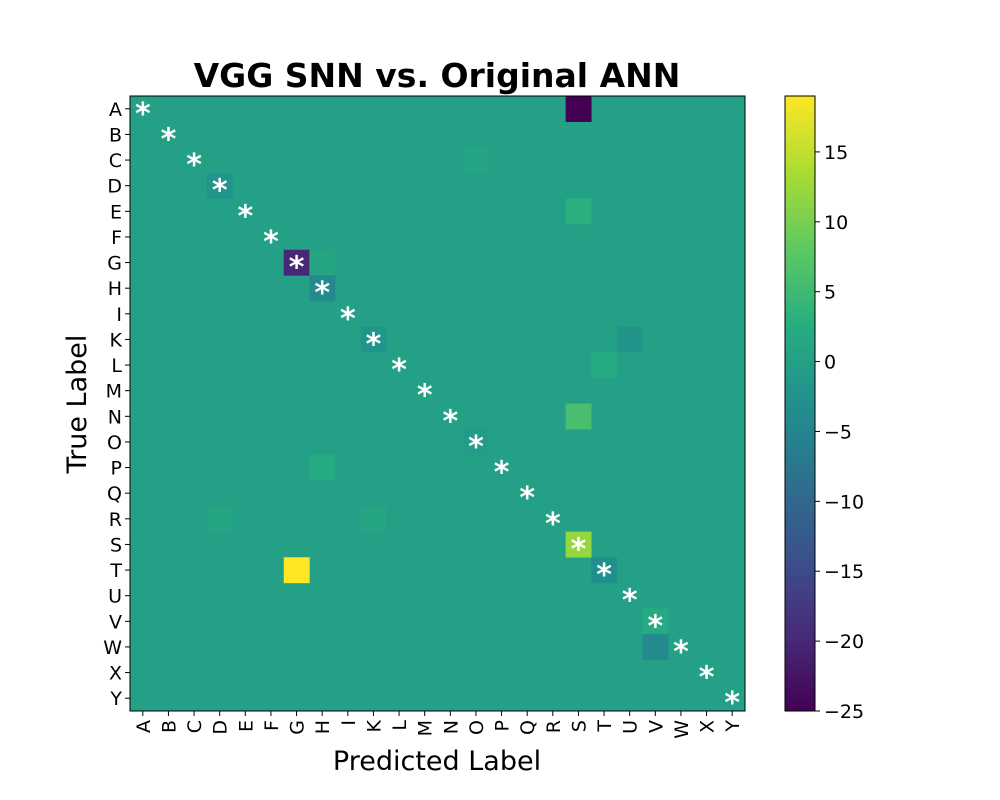 The image size is (1000, 800). I want to click on colorbar-tick-label: 0, so click(830, 363).